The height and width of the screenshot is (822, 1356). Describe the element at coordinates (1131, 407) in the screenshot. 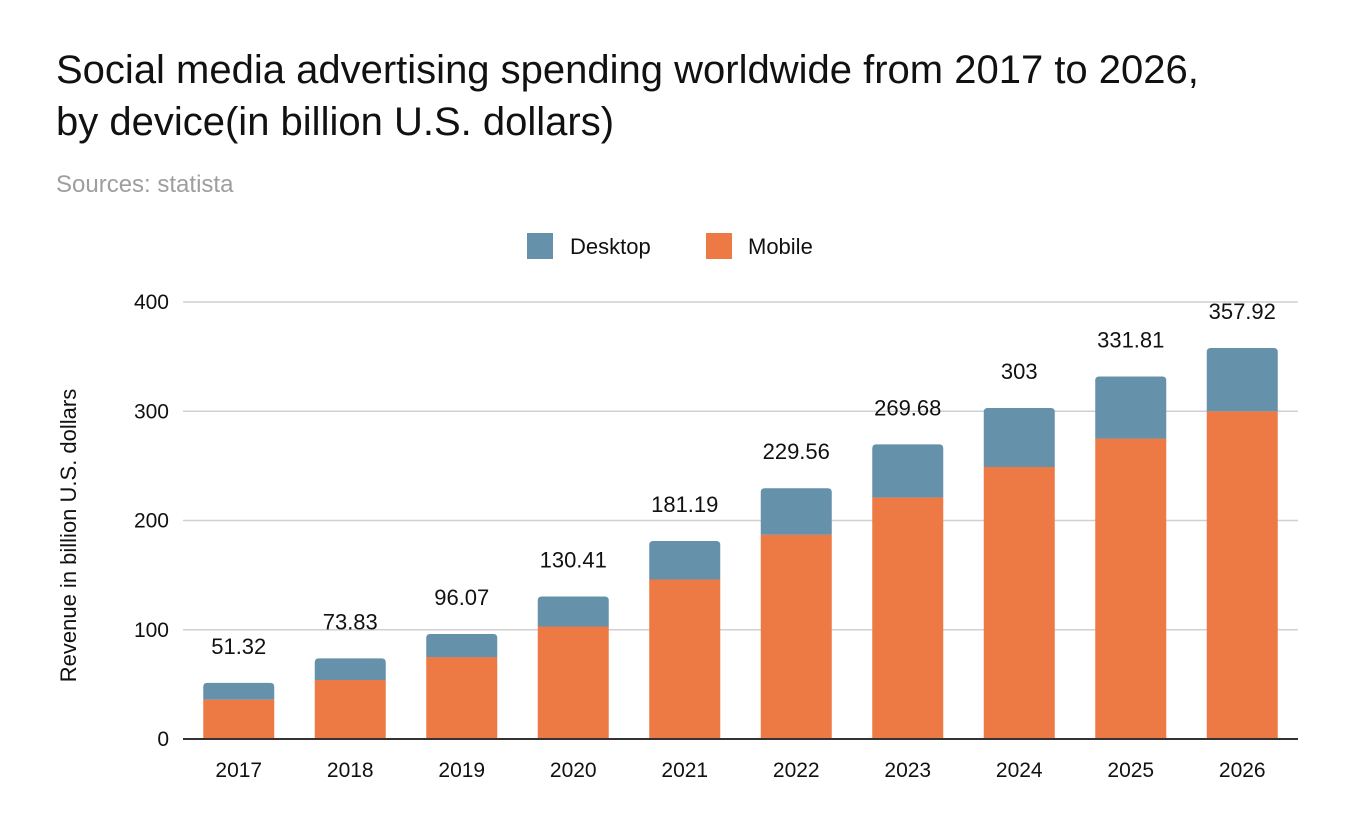

I see `bar-segment-desktop-2025` at that location.